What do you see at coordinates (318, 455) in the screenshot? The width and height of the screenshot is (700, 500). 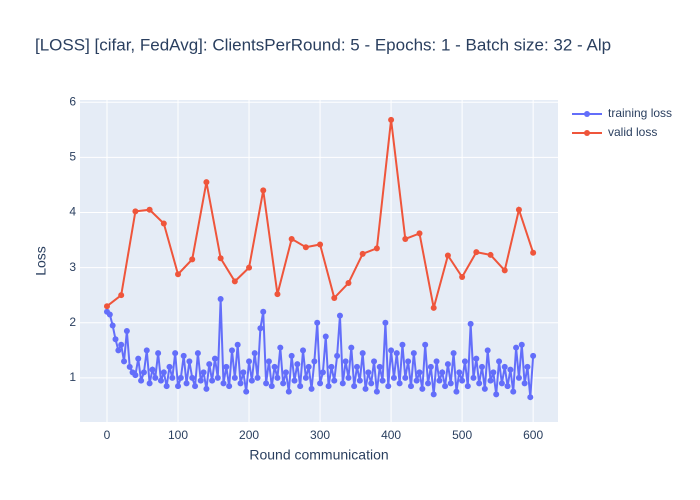 I see `x-axis-title: Round communication` at bounding box center [318, 455].